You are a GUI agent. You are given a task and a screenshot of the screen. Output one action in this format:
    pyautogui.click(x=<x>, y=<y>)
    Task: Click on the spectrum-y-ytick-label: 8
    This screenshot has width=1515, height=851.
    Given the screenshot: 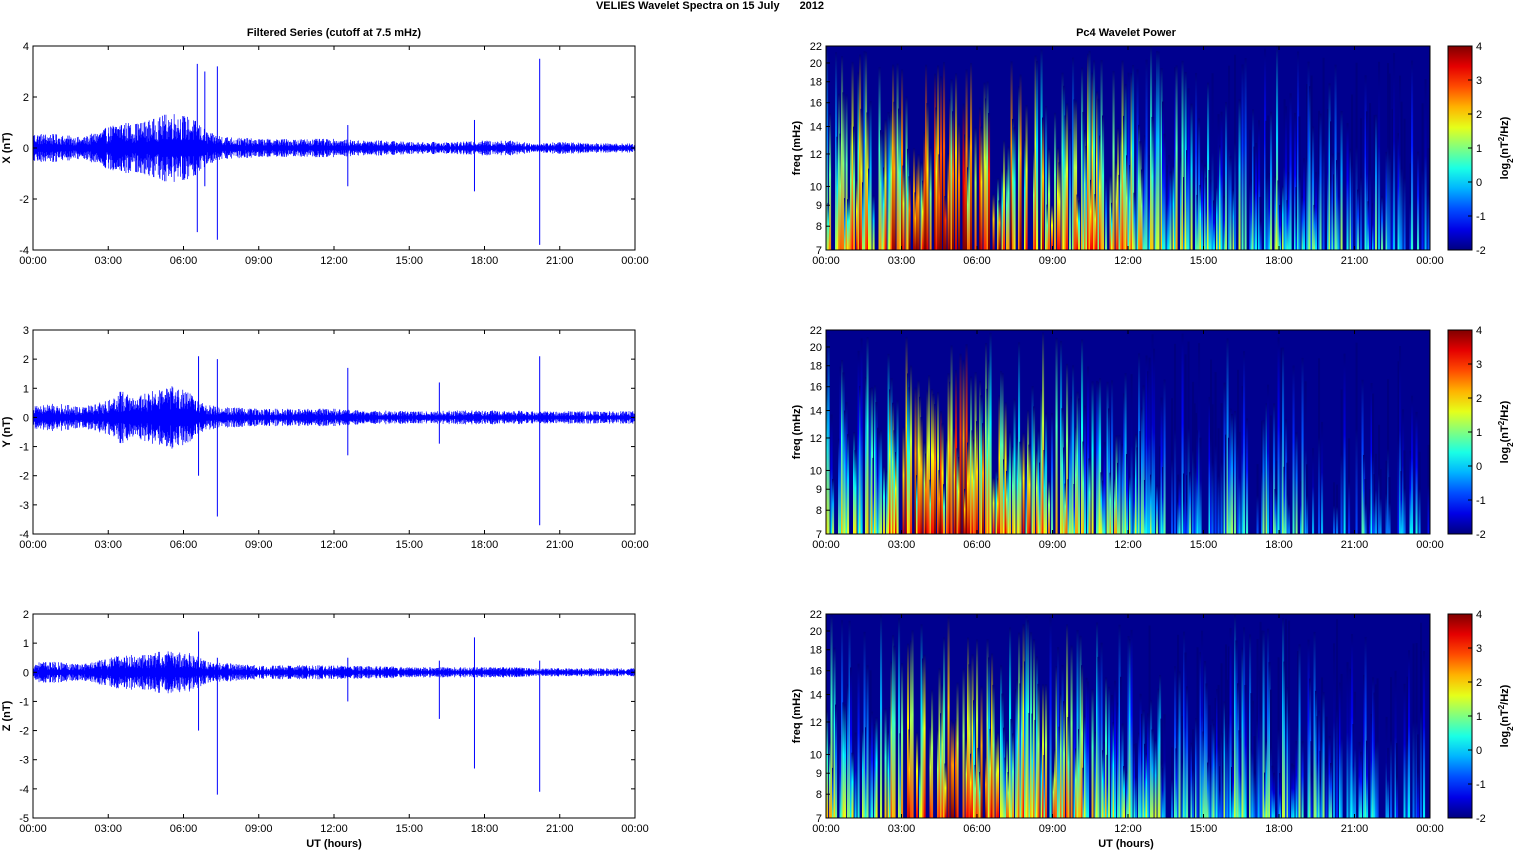 What is the action you would take?
    pyautogui.click(x=819, y=511)
    